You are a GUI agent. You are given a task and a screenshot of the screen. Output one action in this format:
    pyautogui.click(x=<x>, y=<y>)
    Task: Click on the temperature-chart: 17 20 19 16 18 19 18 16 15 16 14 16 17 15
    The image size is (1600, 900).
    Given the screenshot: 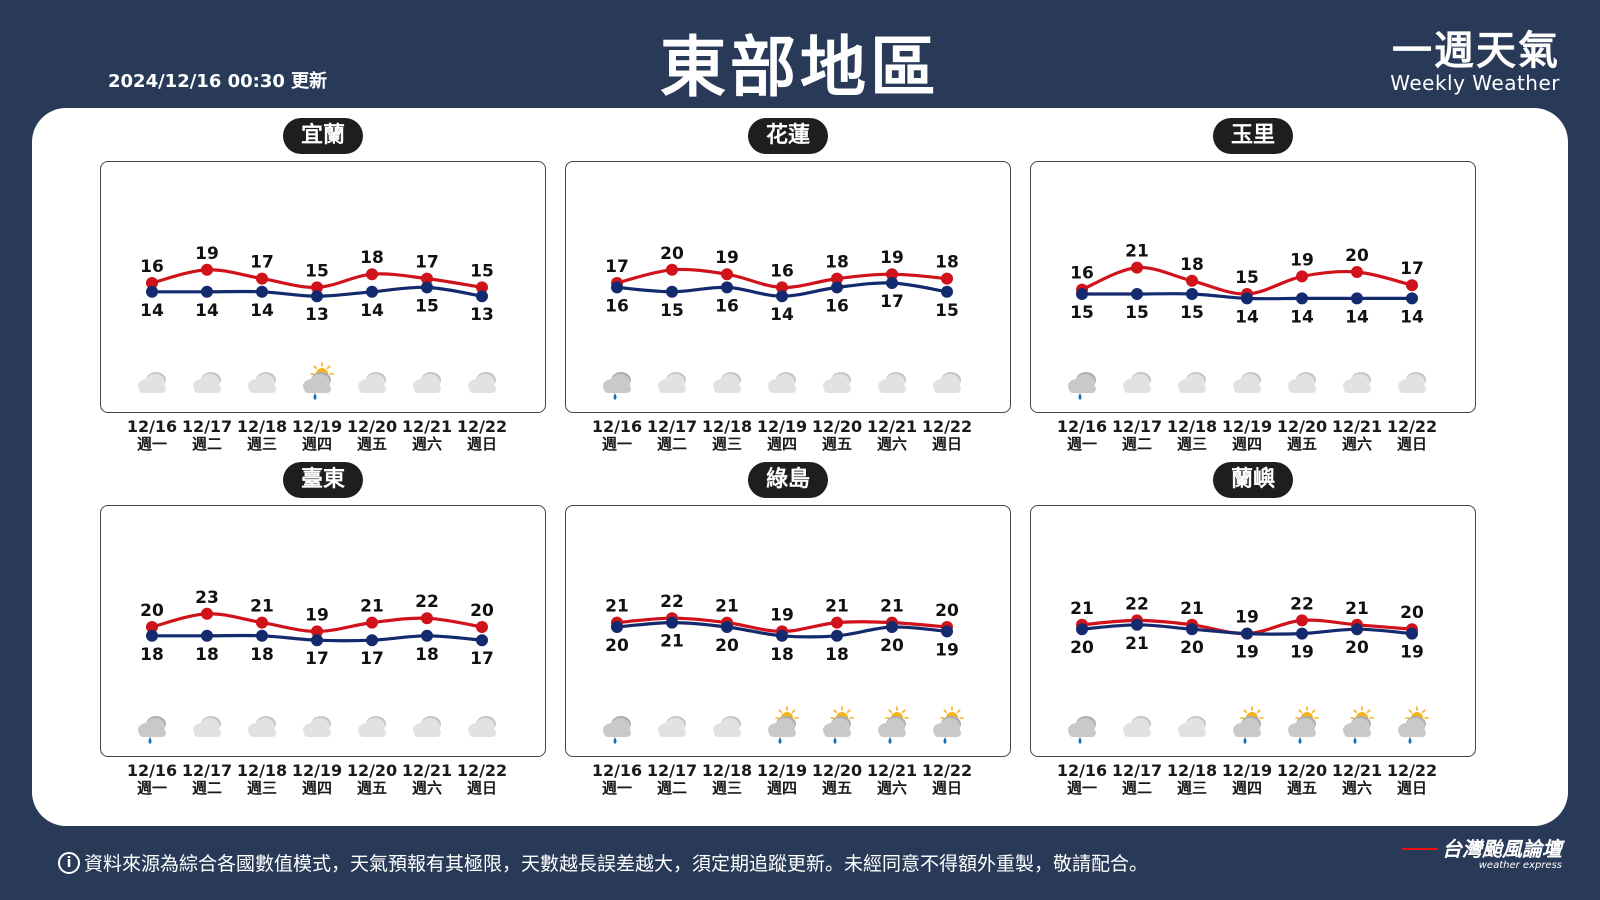 What is the action you would take?
    pyautogui.click(x=782, y=322)
    